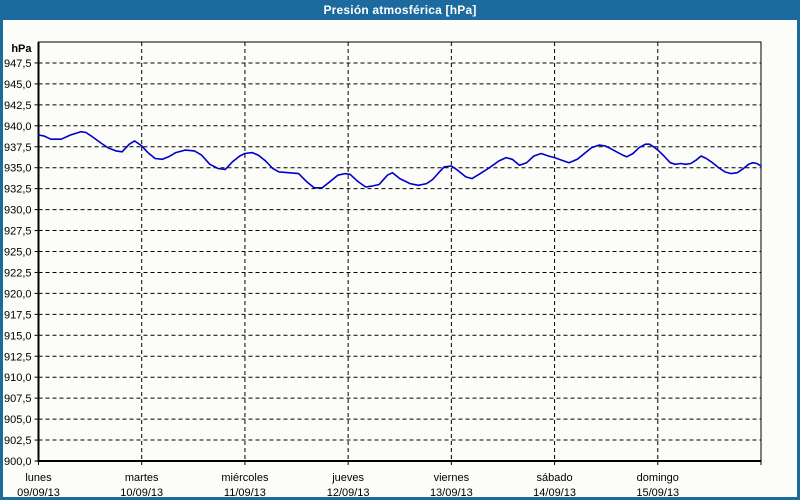 The width and height of the screenshot is (800, 500). What do you see at coordinates (18, 273) in the screenshot?
I see `y-tick-label: 922,5` at bounding box center [18, 273].